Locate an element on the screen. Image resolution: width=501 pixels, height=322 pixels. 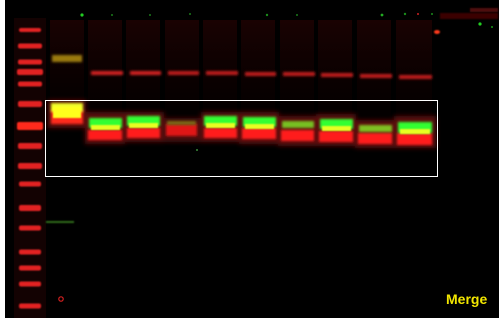
faint-lower-band is located at coordinates (60, 222).